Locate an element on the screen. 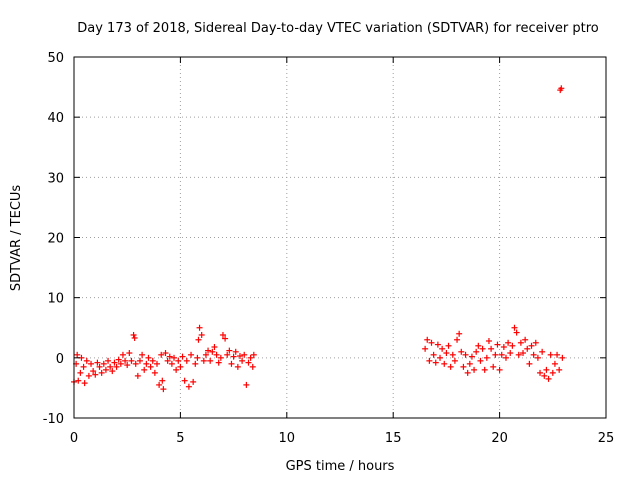 The width and height of the screenshot is (640, 480). y-tick-label: 0 is located at coordinates (60, 359).